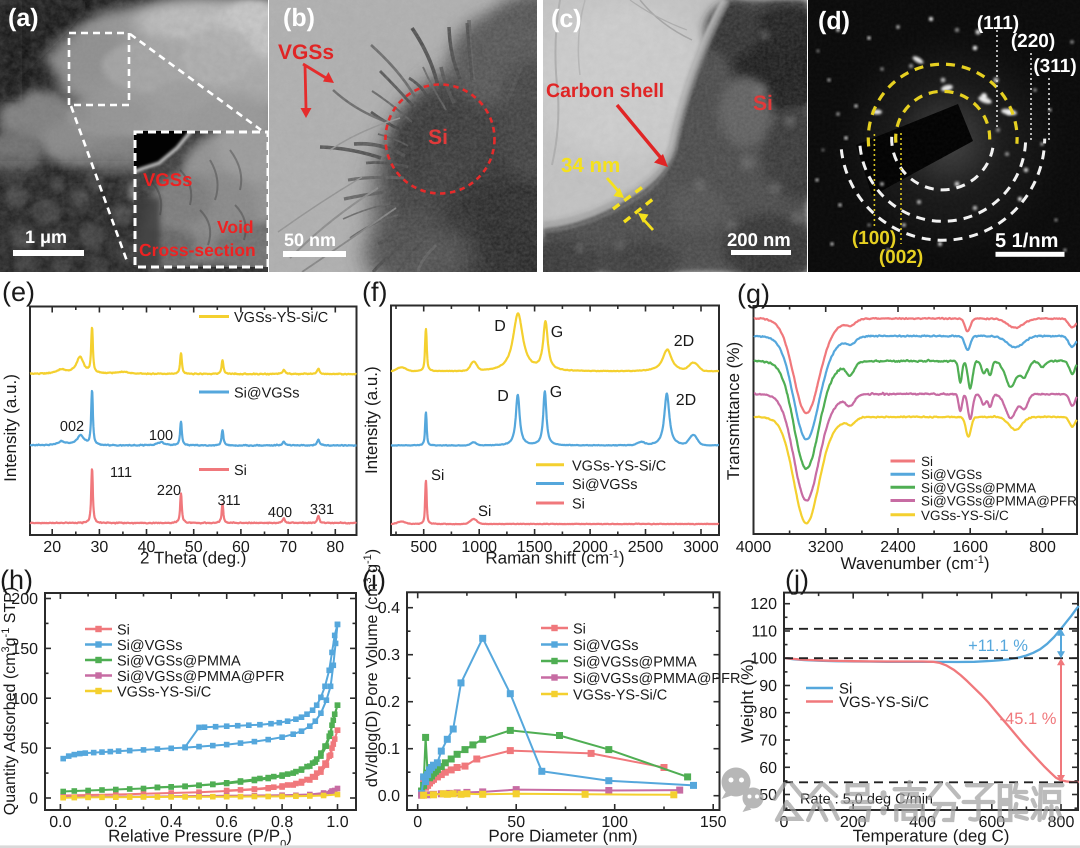  What do you see at coordinates (768, 768) in the screenshot?
I see `svg-text: 60` at bounding box center [768, 768].